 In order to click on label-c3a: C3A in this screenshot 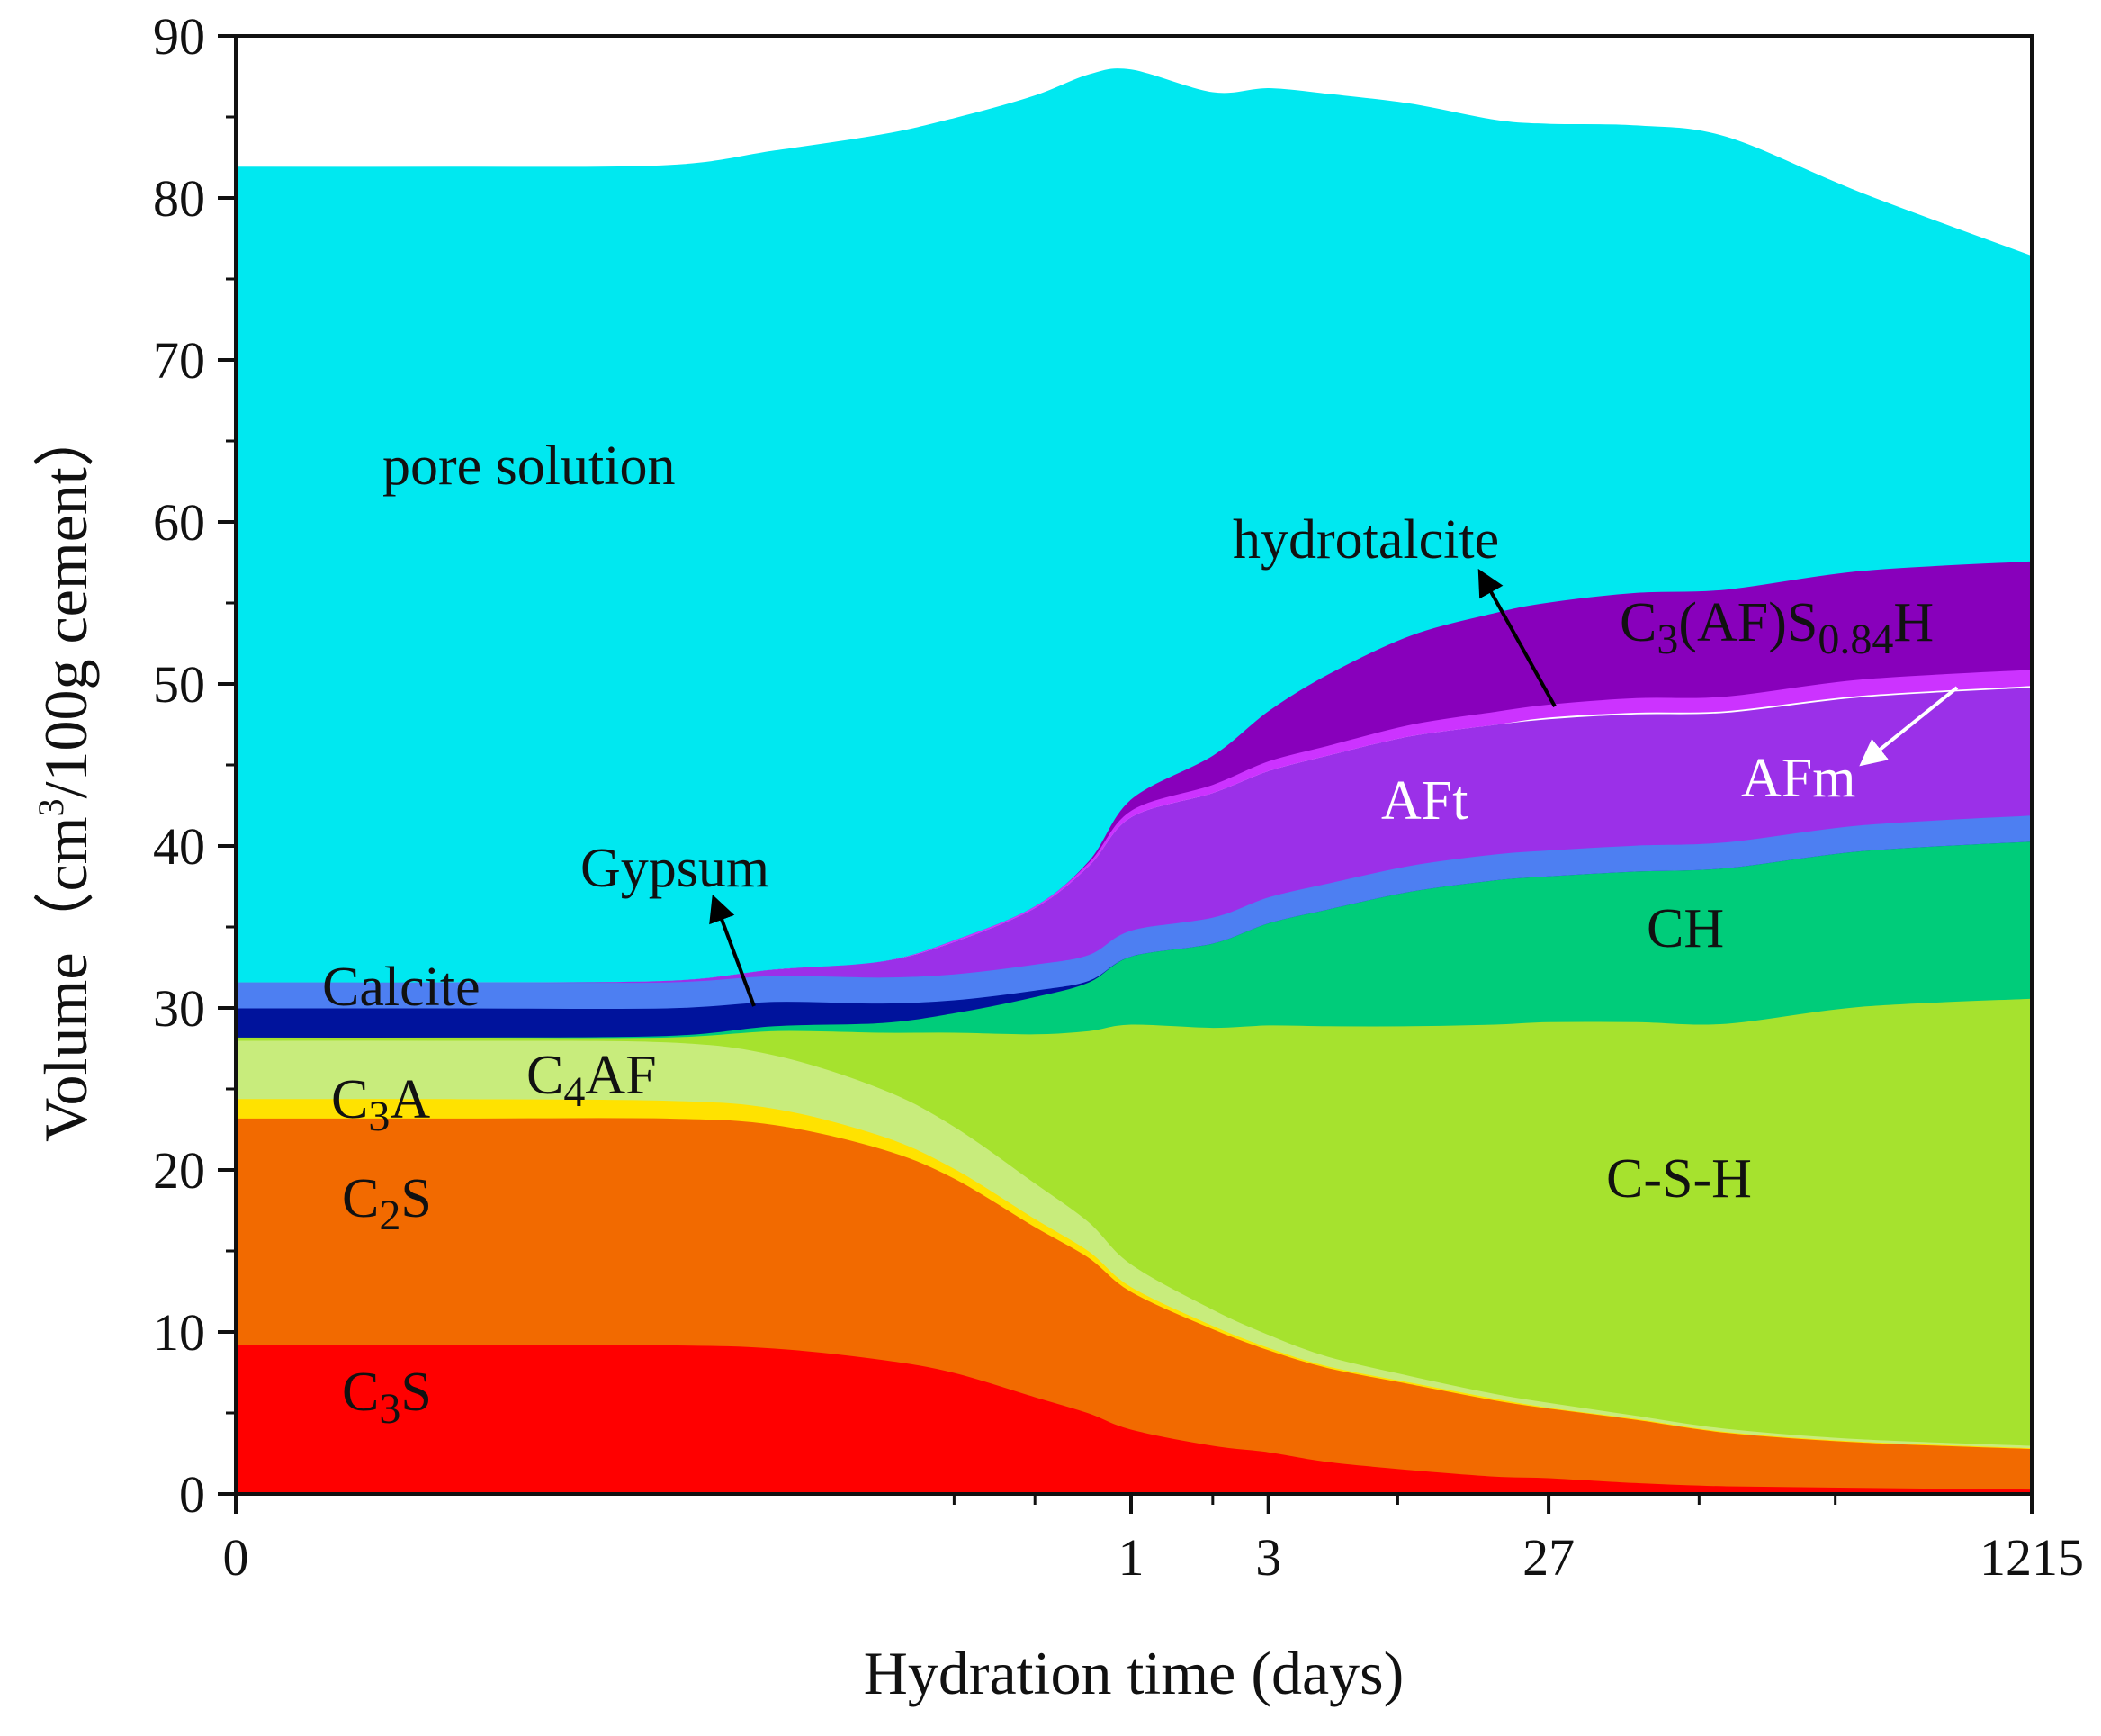, I will do `click(380, 1104)`.